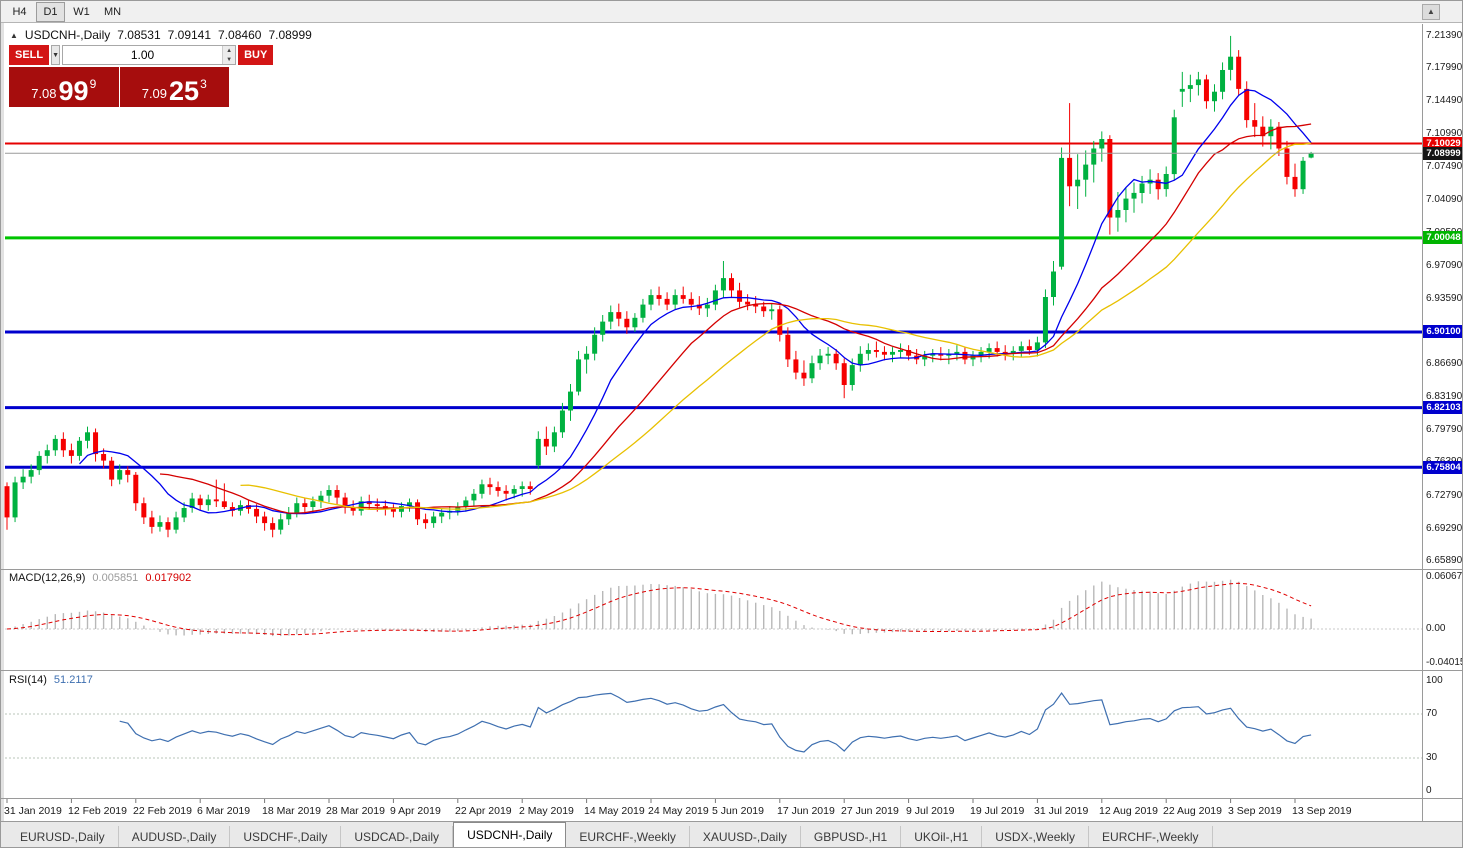 The height and width of the screenshot is (848, 1463). I want to click on macd-signal-value: 0.017902, so click(168, 578).